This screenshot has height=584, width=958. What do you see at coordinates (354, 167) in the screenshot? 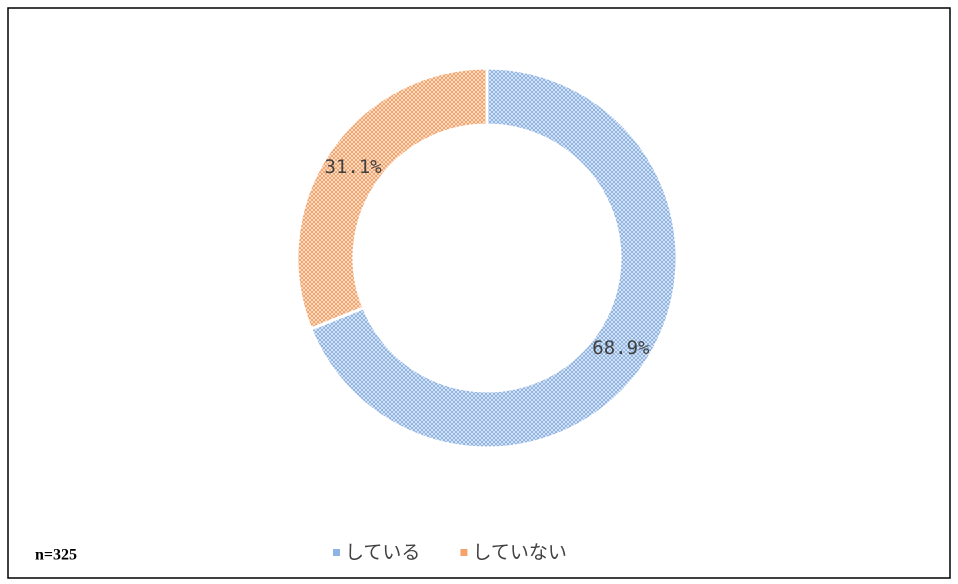
I see `data-label: 31.1%` at bounding box center [354, 167].